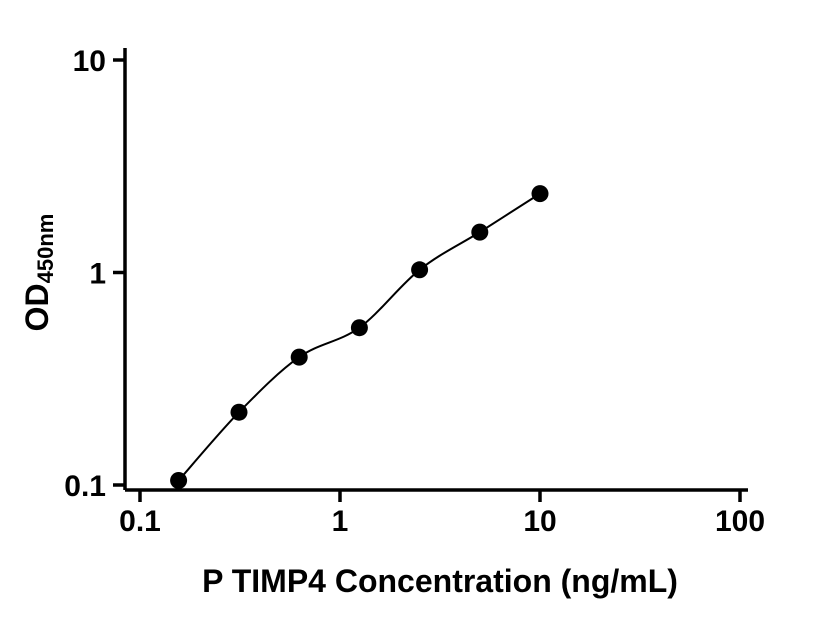 This screenshot has height=640, width=816. What do you see at coordinates (85, 486) in the screenshot?
I see `y-tick-label: 0.1` at bounding box center [85, 486].